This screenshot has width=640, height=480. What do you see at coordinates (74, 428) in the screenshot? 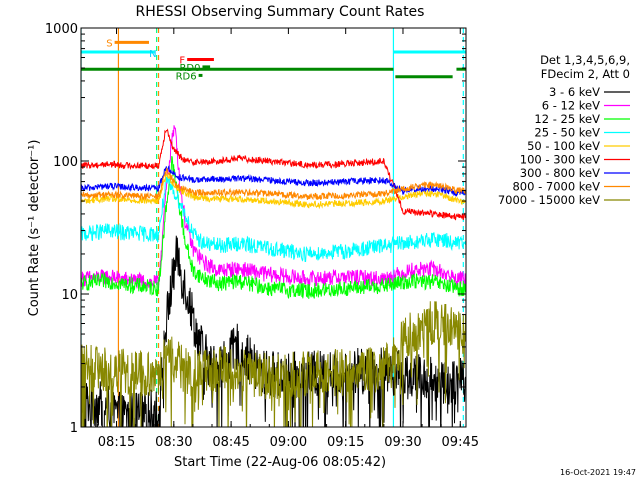
I see `y-tick-label: 1` at bounding box center [74, 428].